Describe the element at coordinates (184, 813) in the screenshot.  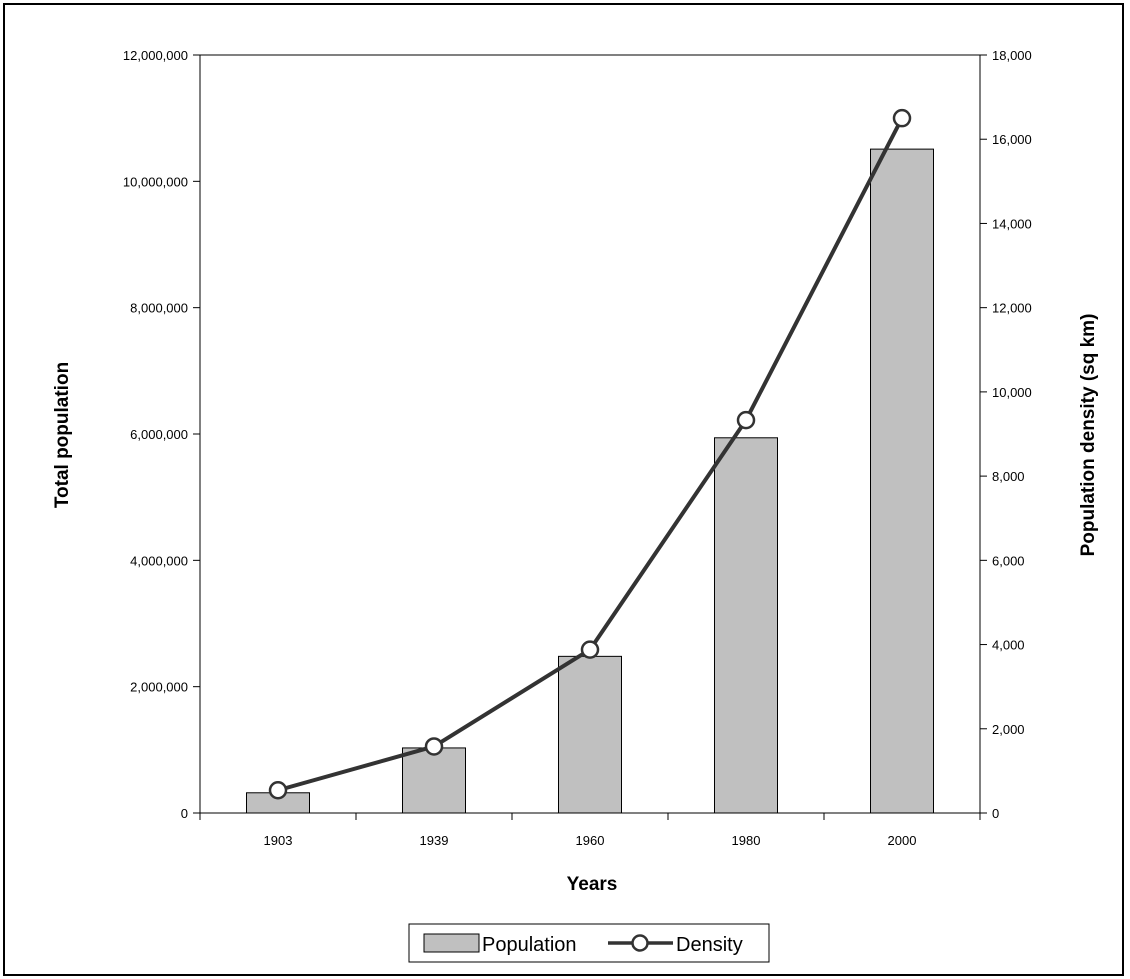
I see `y-tick-label: 0` at that location.